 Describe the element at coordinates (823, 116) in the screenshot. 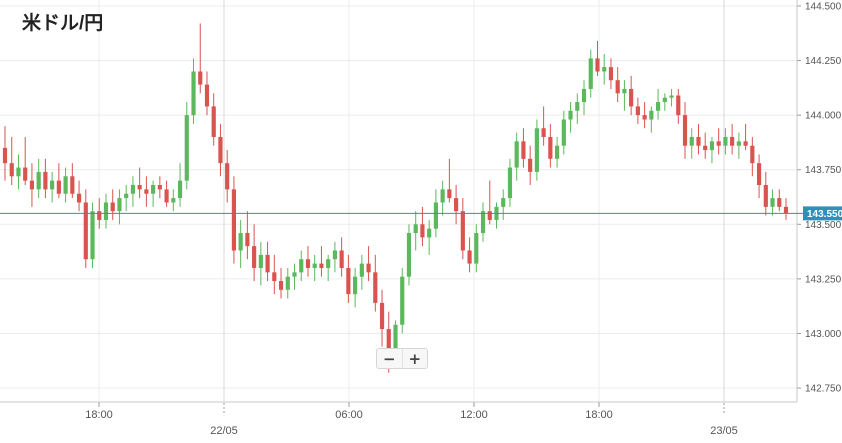

I see `y-tick-label: 144.000` at that location.